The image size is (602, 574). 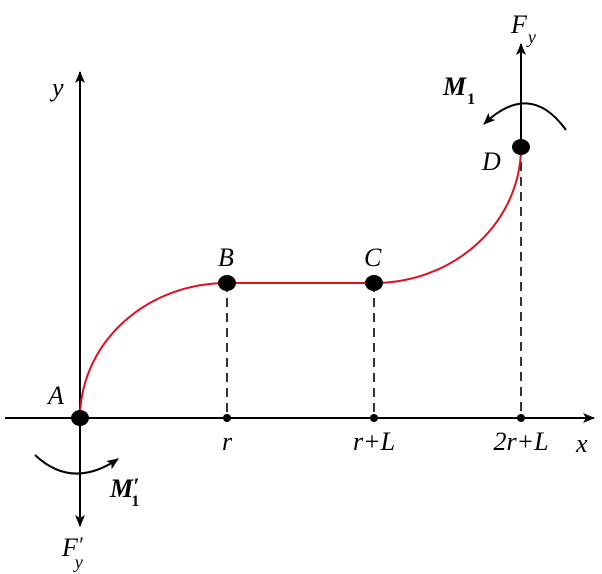 What do you see at coordinates (373, 257) in the screenshot?
I see `label-c: C` at bounding box center [373, 257].